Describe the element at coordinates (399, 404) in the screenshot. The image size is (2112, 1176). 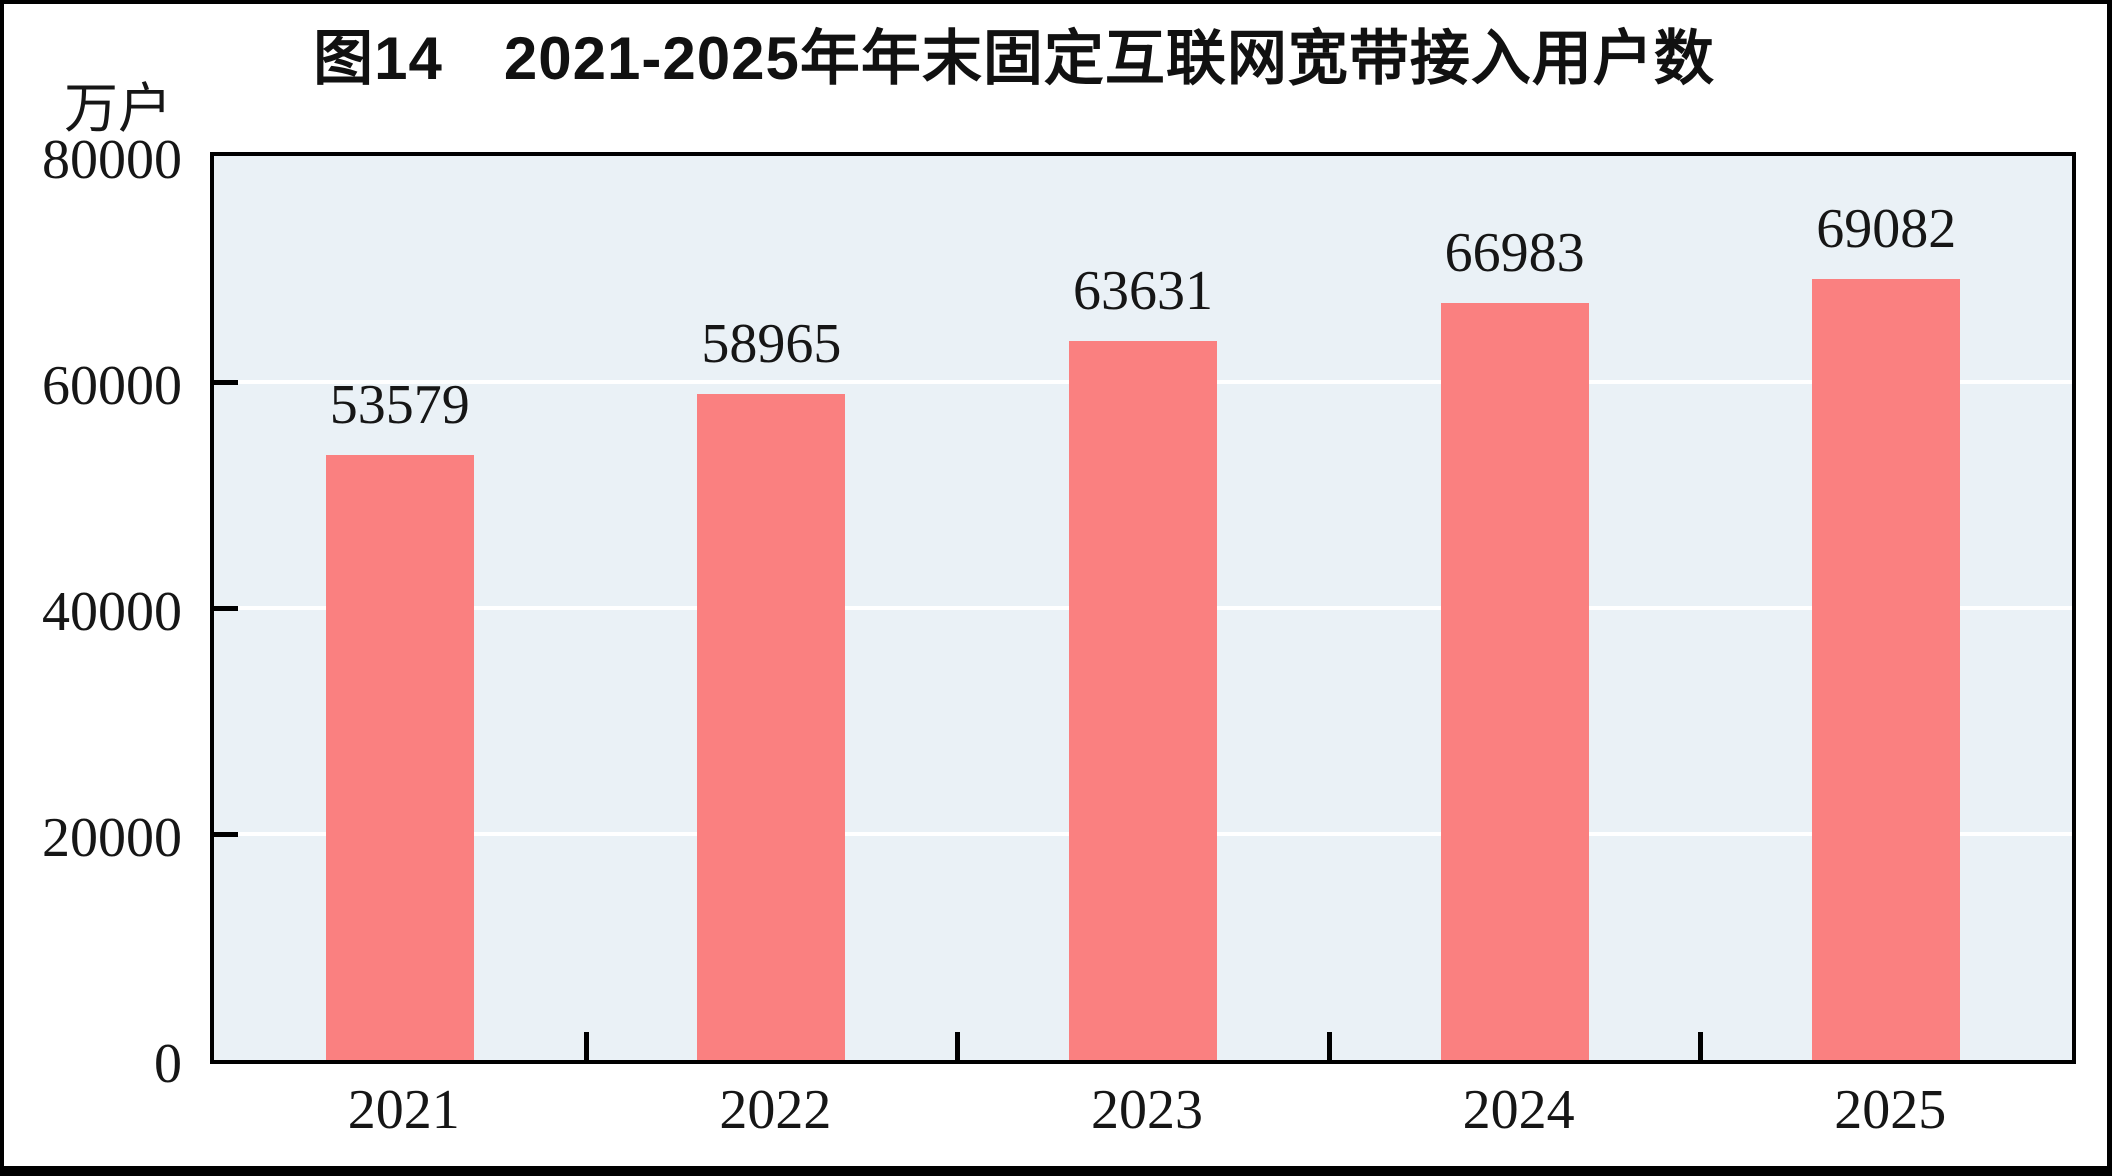
I see `bar-value-label: 53579` at that location.